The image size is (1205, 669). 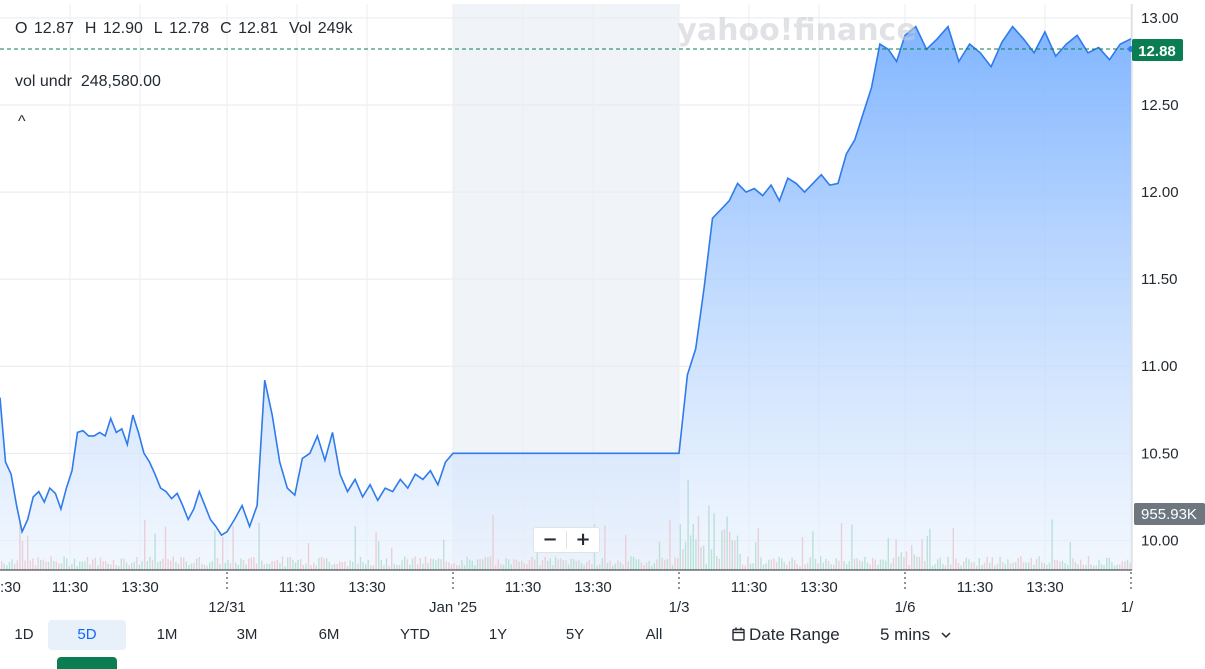 I want to click on vol-undr-label: vol undr, so click(x=43, y=81).